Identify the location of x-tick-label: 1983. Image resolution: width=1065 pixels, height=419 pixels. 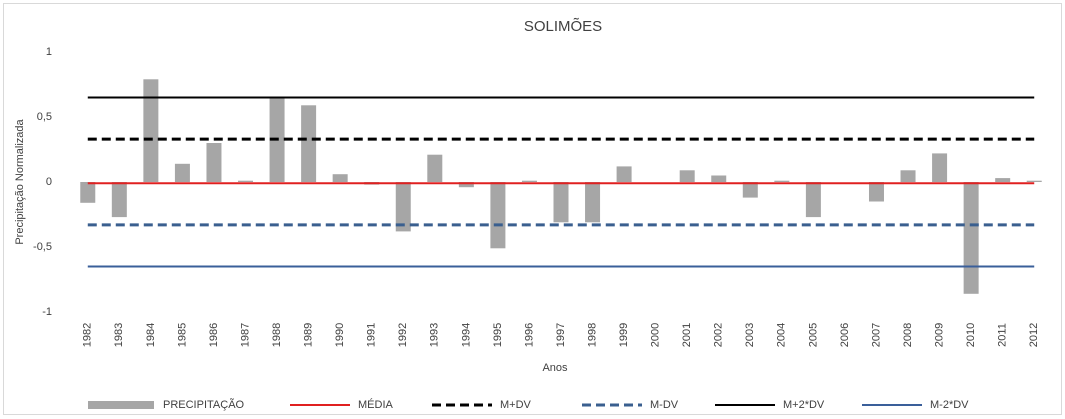
(119, 335).